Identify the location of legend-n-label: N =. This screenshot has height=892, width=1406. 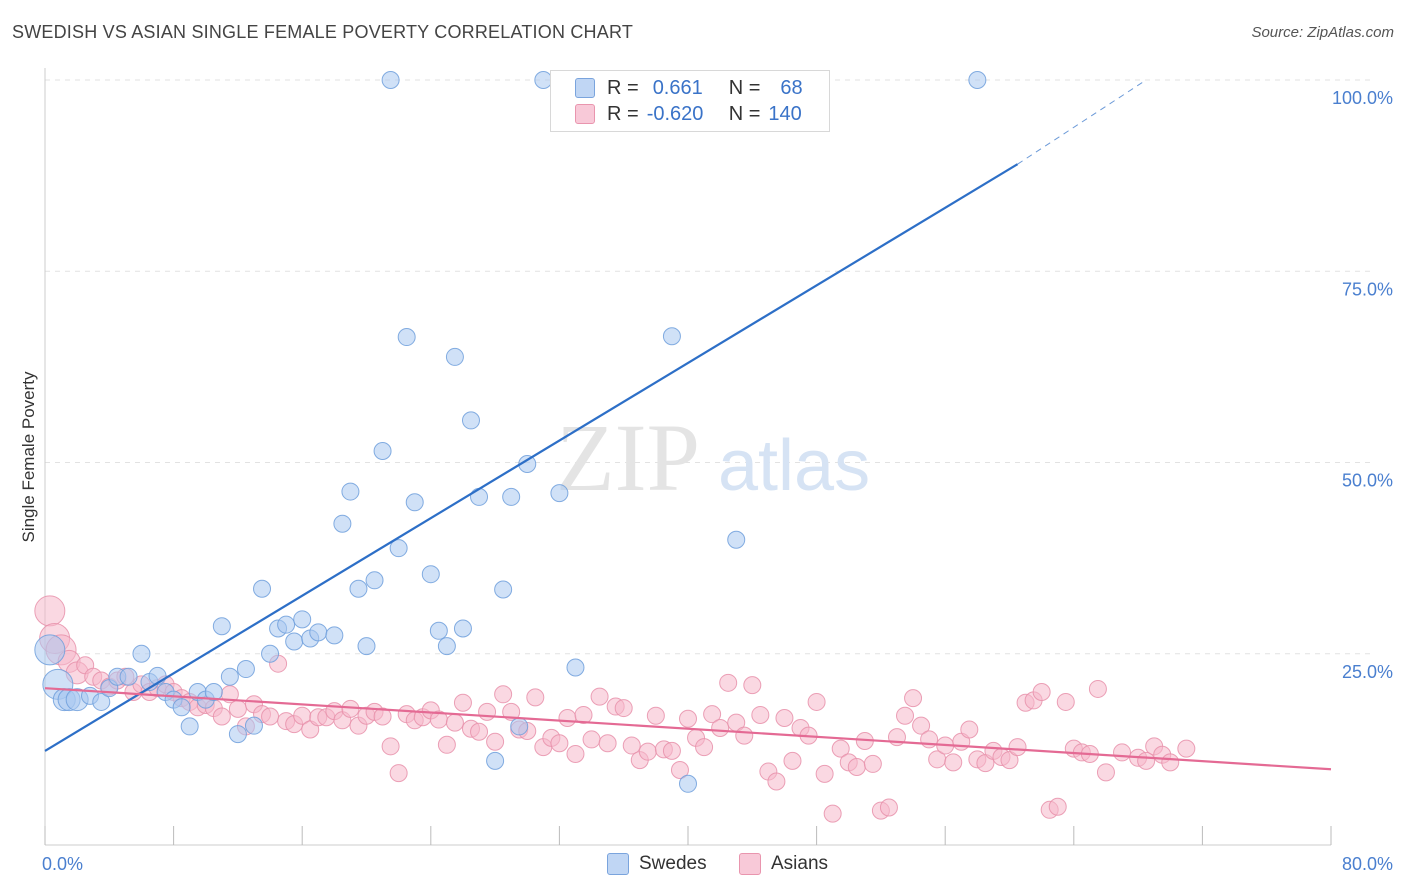
(744, 113).